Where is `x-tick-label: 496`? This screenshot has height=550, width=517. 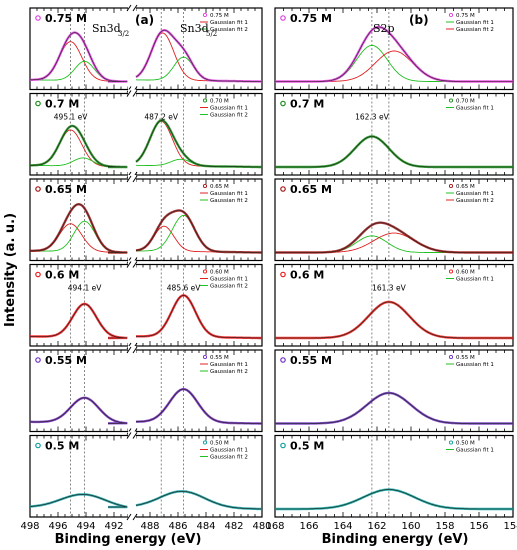 x-tick-label: 496 is located at coordinates (57, 526).